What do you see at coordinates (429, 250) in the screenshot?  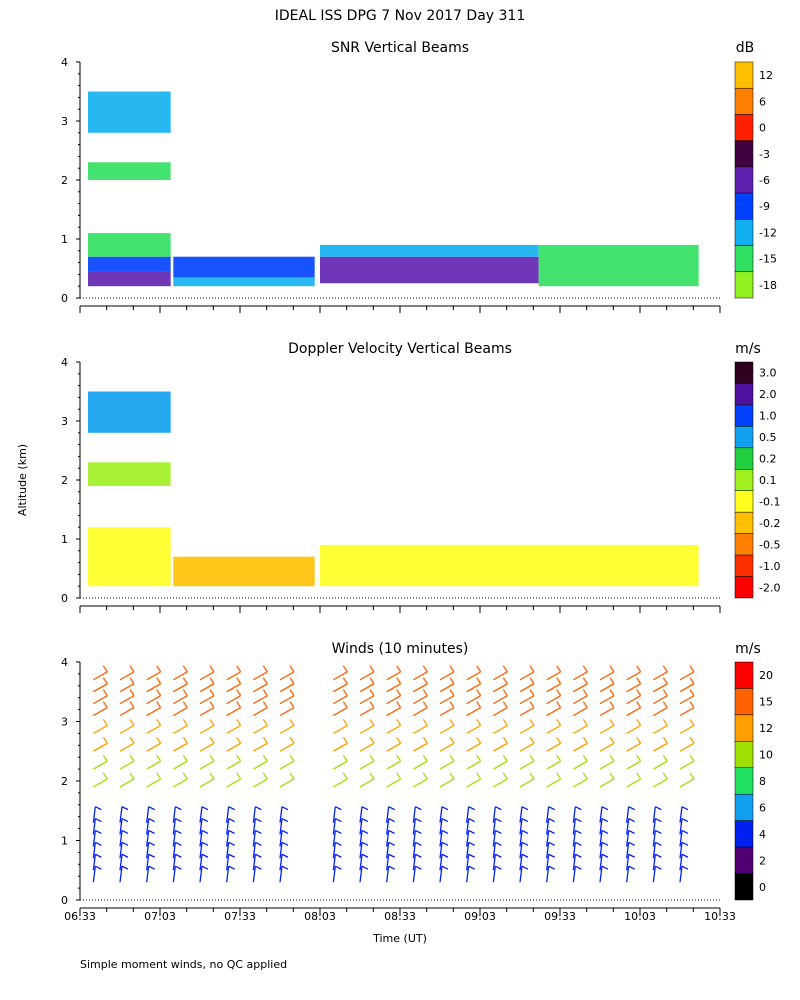 I see `snr-region` at bounding box center [429, 250].